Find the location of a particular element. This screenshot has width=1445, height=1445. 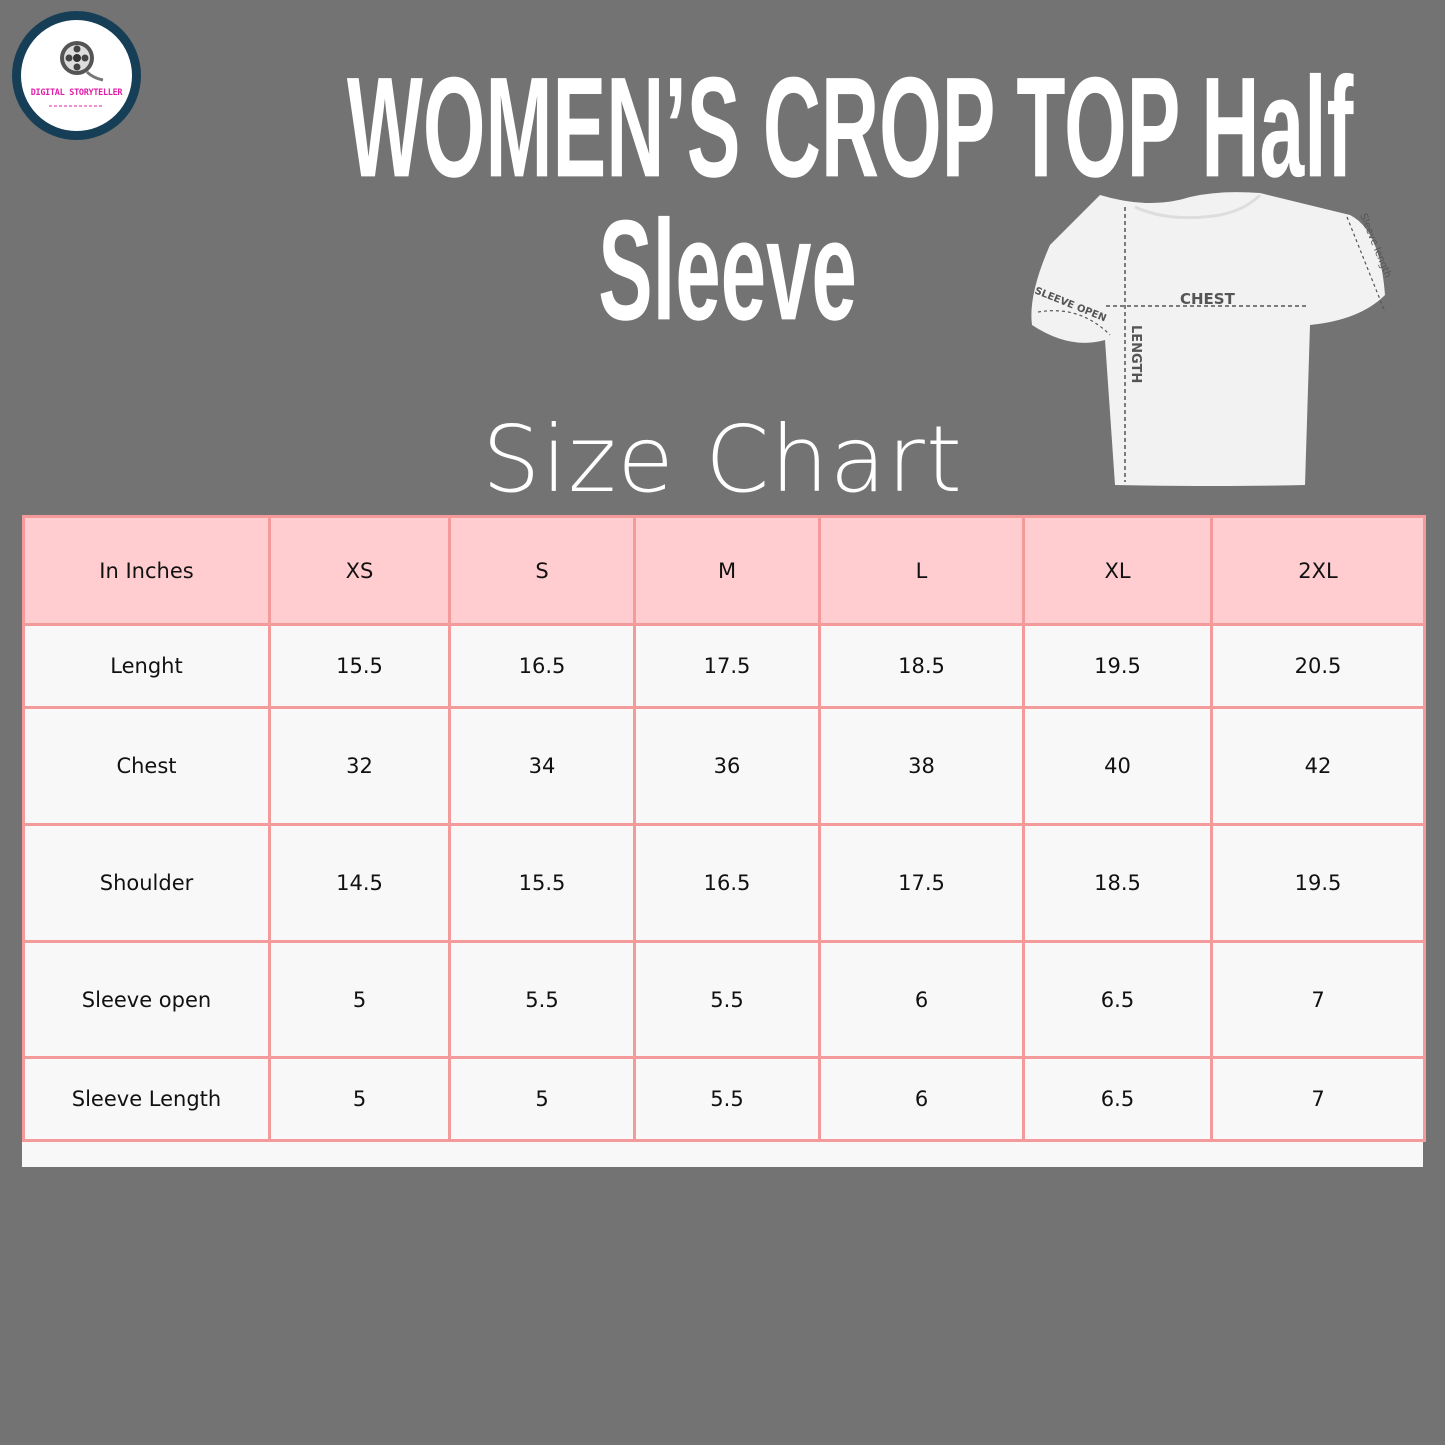

header-cell: S is located at coordinates (542, 570).